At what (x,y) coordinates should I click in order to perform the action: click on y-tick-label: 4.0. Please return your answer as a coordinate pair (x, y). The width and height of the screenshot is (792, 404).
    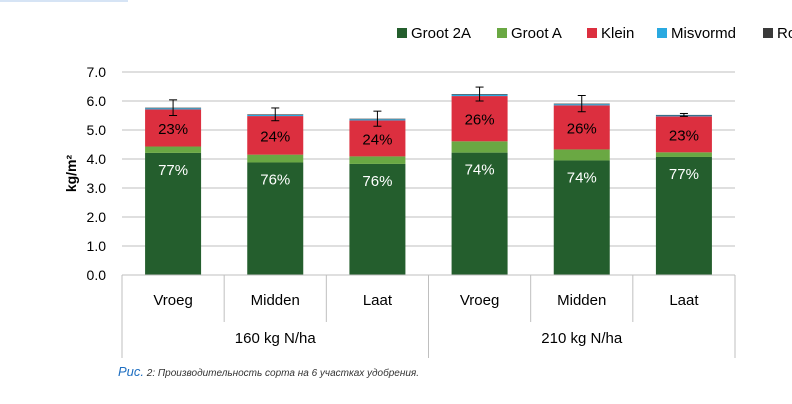
    Looking at the image, I should click on (97, 159).